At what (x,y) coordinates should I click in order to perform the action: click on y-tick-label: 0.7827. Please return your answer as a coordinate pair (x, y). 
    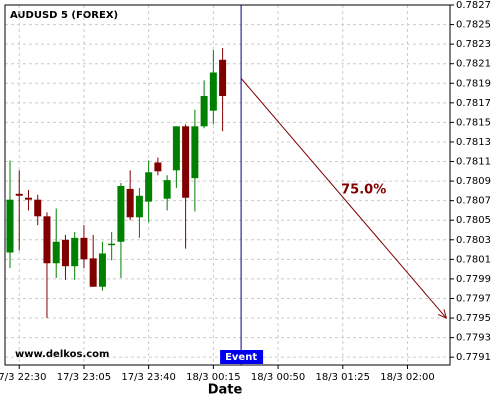
    Looking at the image, I should click on (473, 5).